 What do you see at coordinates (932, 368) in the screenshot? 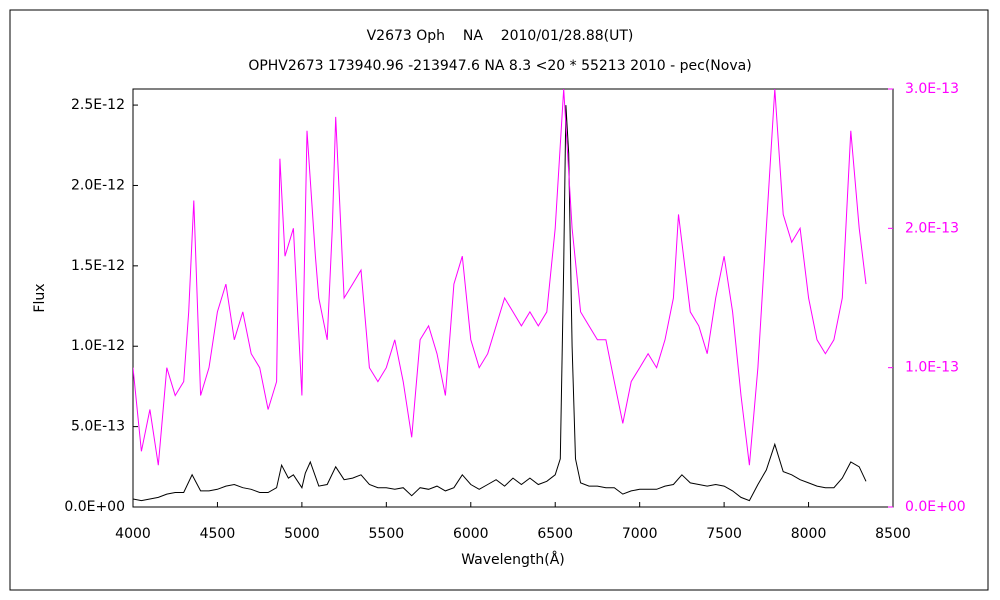
I see `y2-tick-label: 1.0E-13` at bounding box center [932, 368].